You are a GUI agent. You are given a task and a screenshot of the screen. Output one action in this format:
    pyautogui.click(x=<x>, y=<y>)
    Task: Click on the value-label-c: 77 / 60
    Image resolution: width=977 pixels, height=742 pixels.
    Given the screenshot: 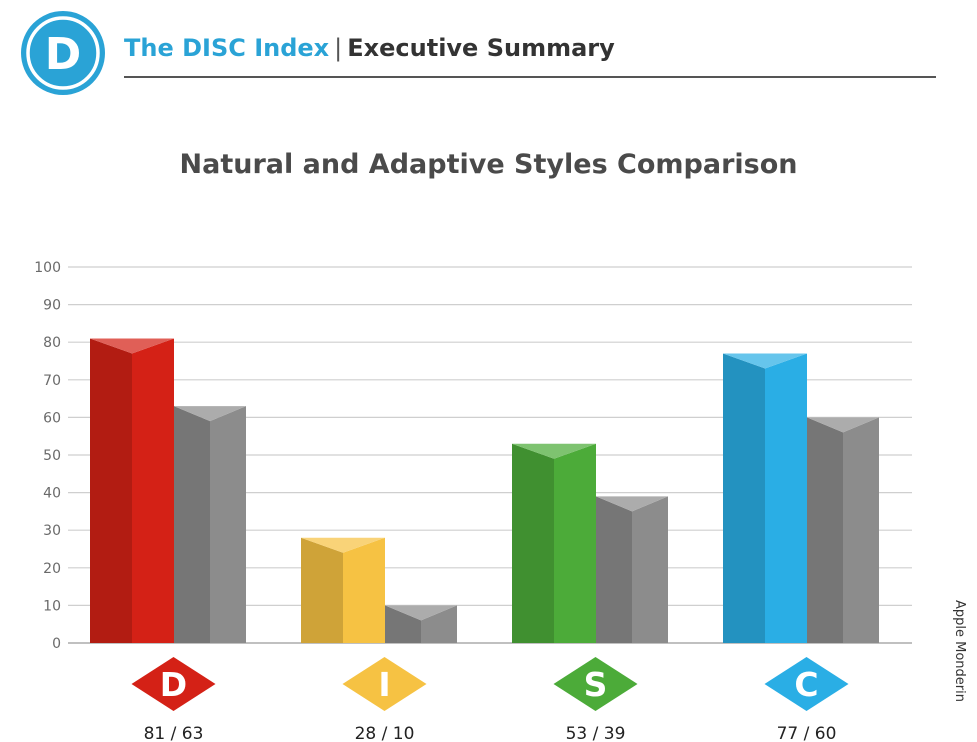 What is the action you would take?
    pyautogui.click(x=807, y=733)
    